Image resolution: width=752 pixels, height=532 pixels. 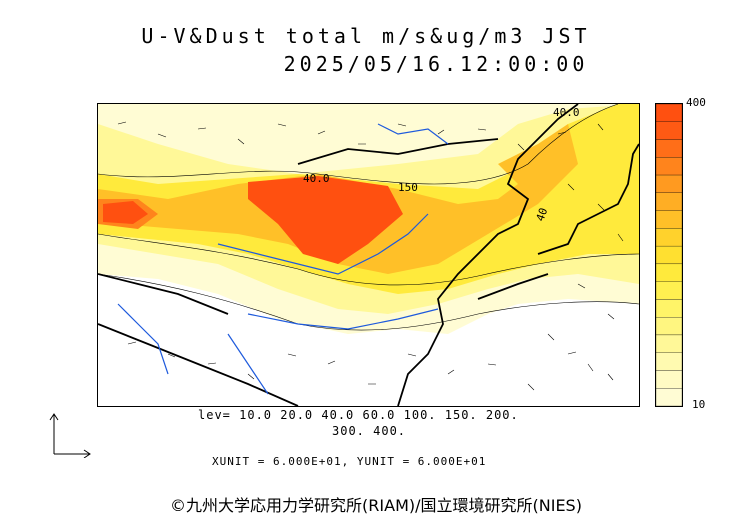 What do you see at coordinates (70, 435) in the screenshot?
I see `axis-arrow-icon` at bounding box center [70, 435].